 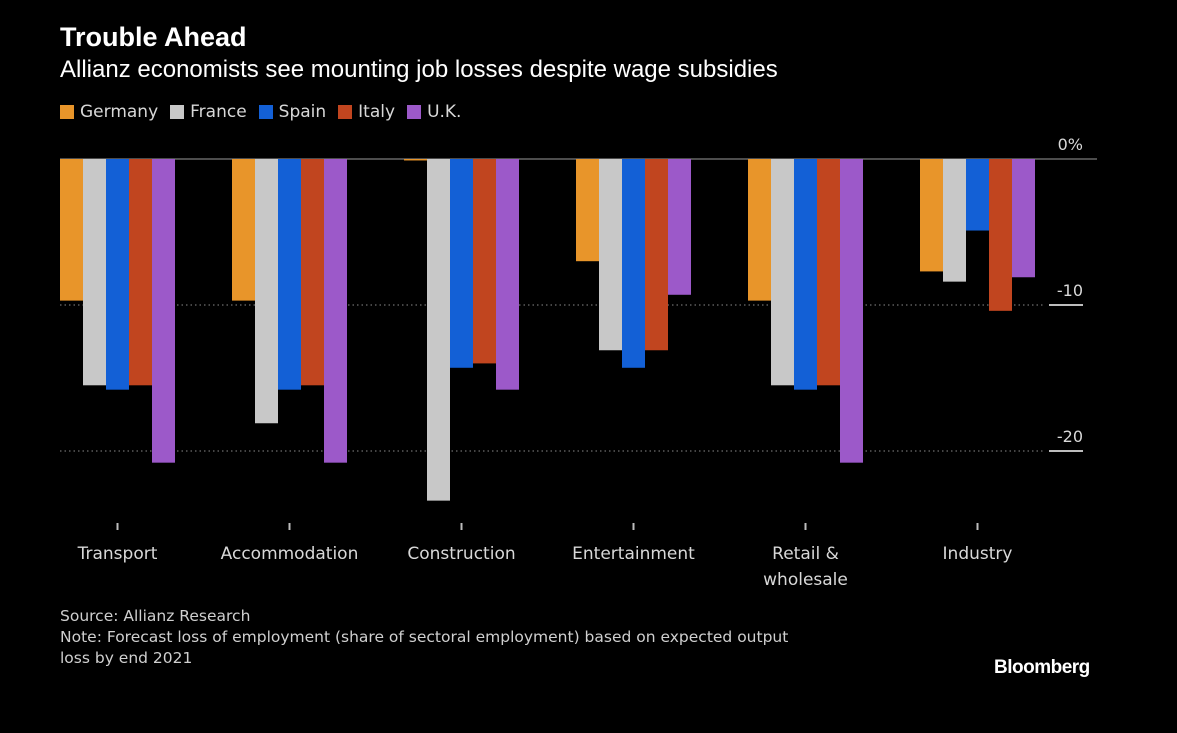 I want to click on x-tick-label-line: Construction, so click(x=461, y=554).